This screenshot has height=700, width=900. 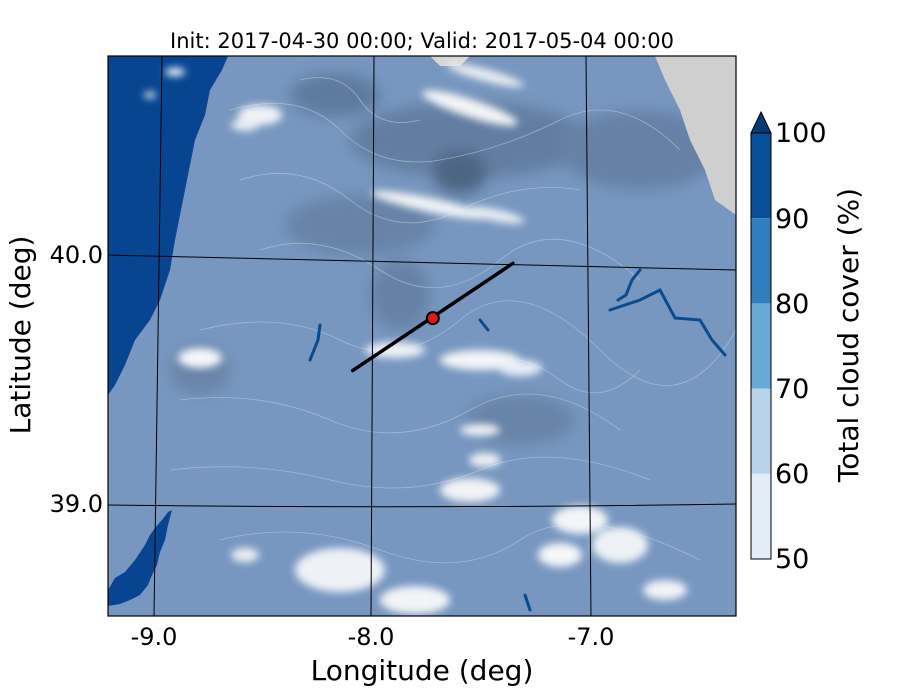 I want to click on y-axis-label: Latitude (deg), so click(x=20, y=335).